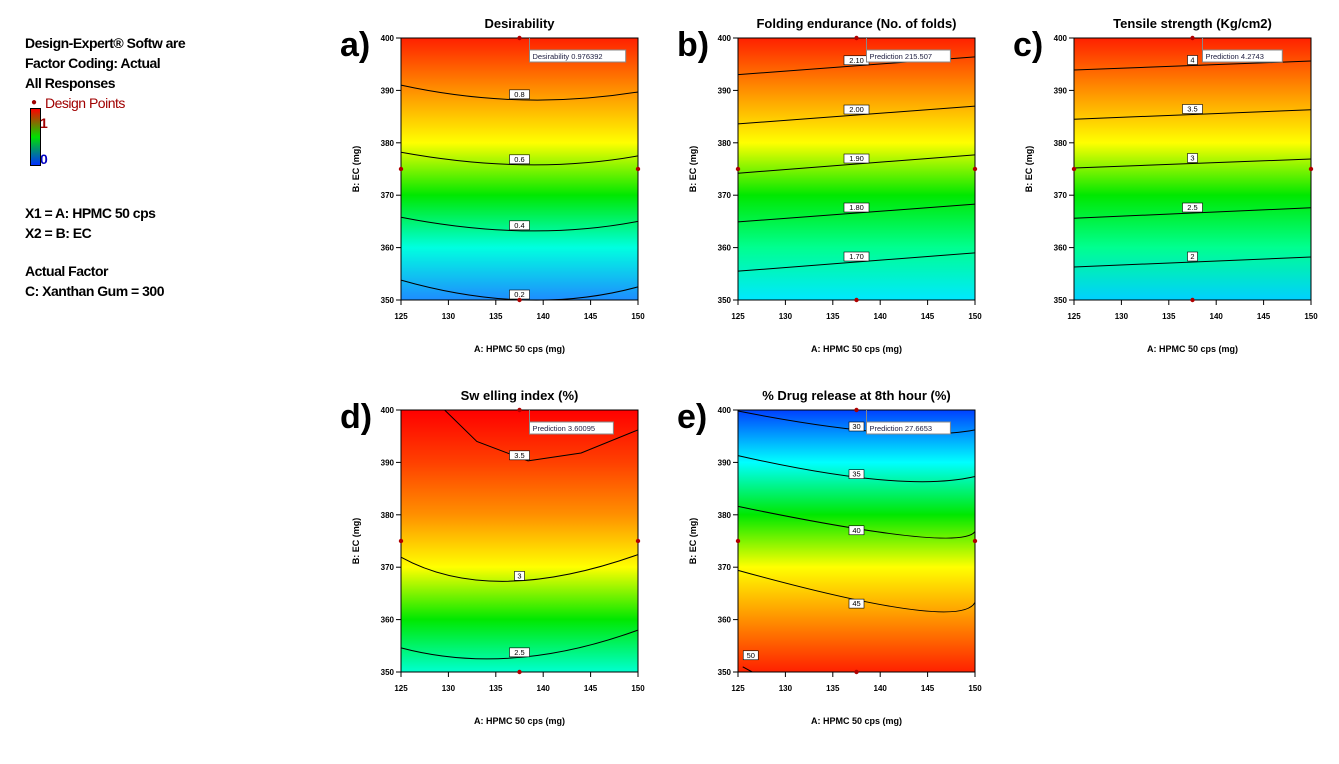 The width and height of the screenshot is (1339, 764). Describe the element at coordinates (856, 603) in the screenshot. I see `contour-label: 45` at that location.